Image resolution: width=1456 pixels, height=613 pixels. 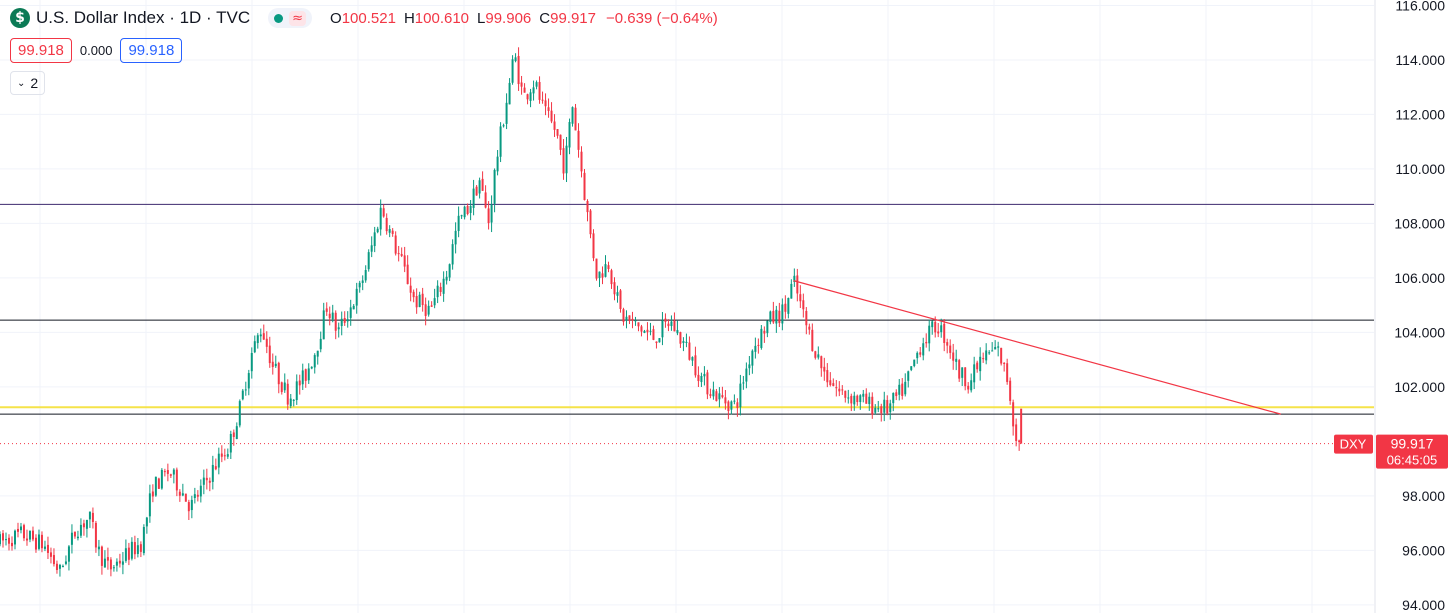 I want to click on close-value: 99.917, so click(x=573, y=18).